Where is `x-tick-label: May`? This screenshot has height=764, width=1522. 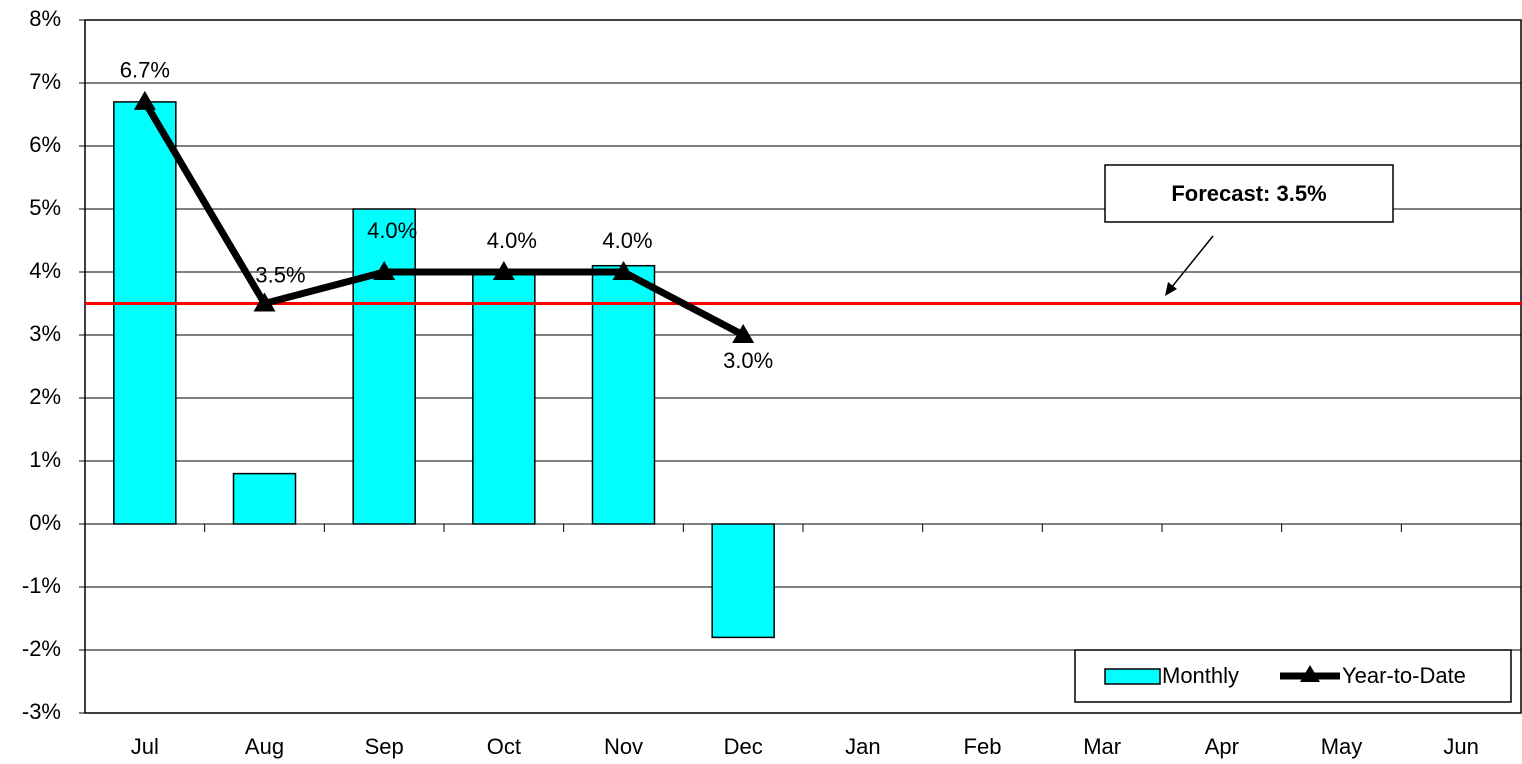 x-tick-label: May is located at coordinates (1342, 746).